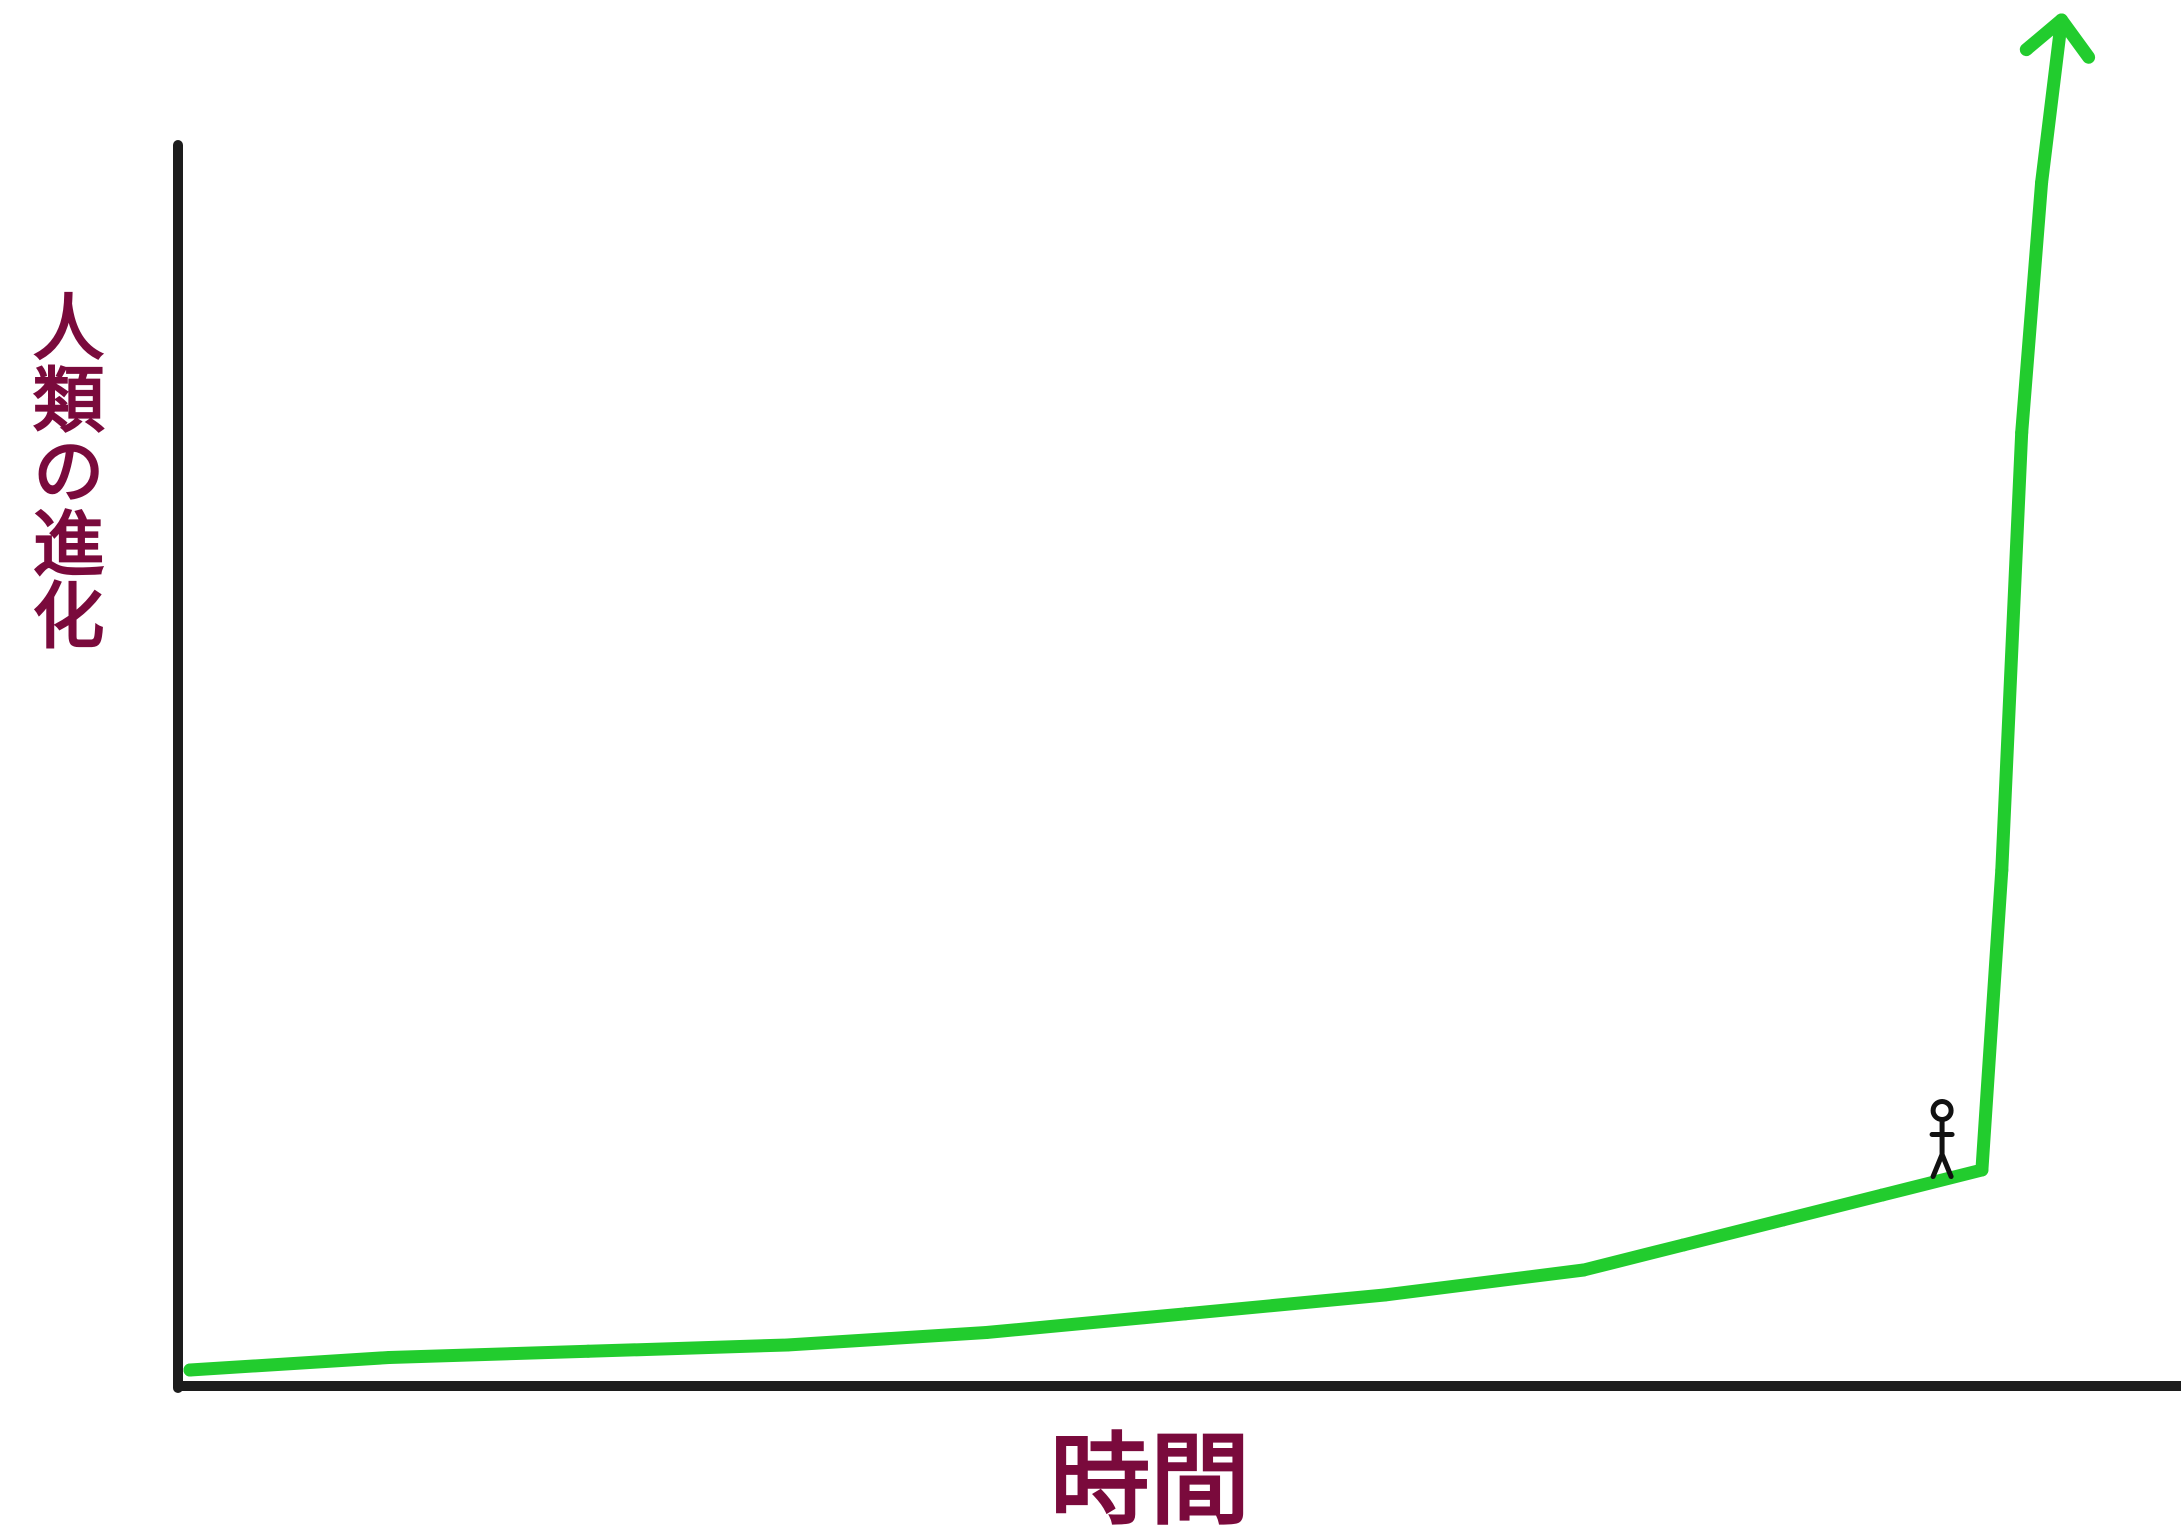  I want to click on x-axis-label: 時間, so click(1150, 1478).